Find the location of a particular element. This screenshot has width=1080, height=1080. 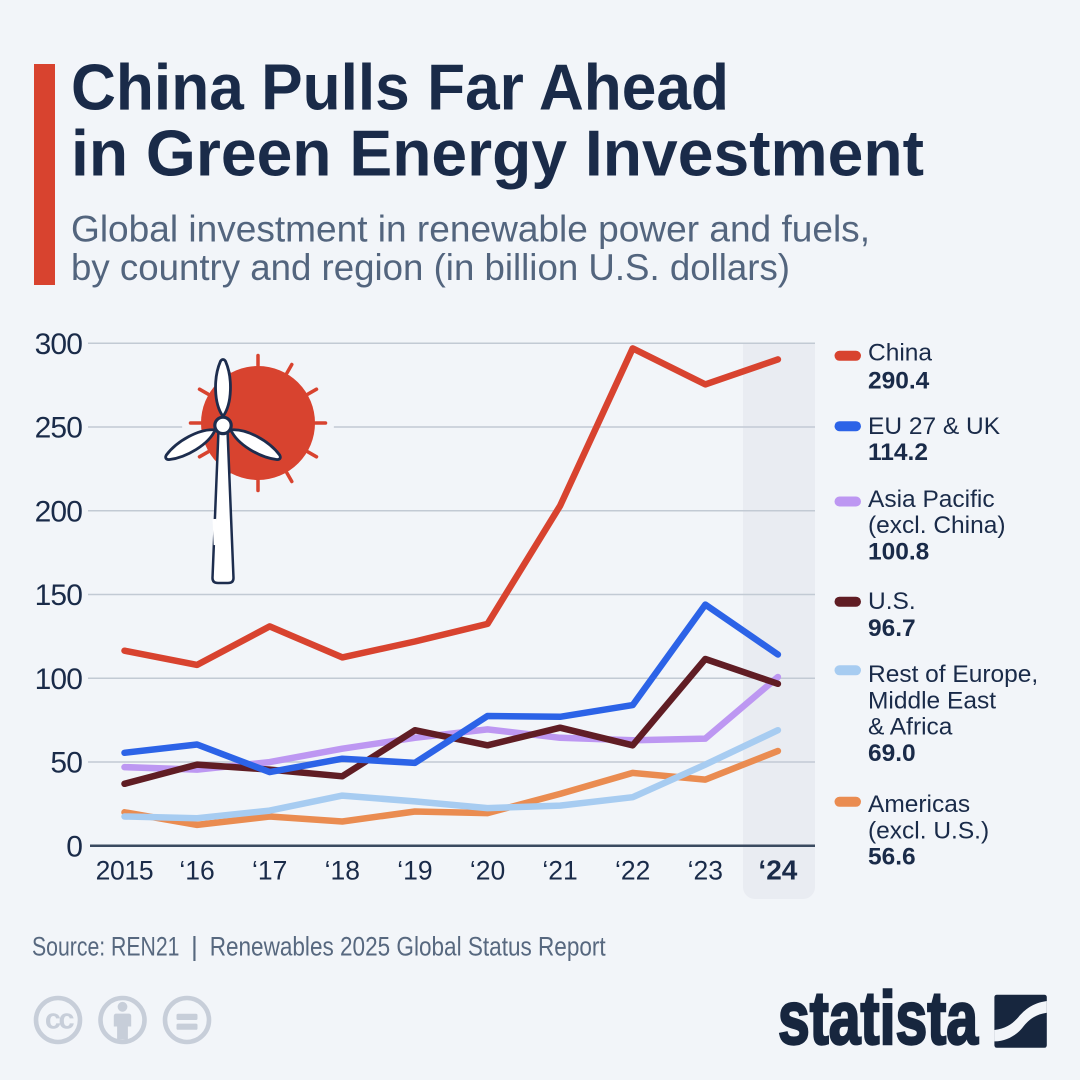

svg-text: 300 is located at coordinates (59, 344).